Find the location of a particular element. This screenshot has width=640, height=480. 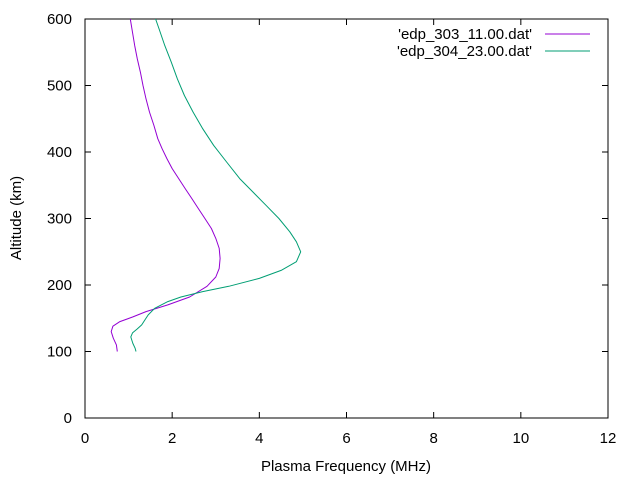

y-tick-label: 0 is located at coordinates (68, 418).